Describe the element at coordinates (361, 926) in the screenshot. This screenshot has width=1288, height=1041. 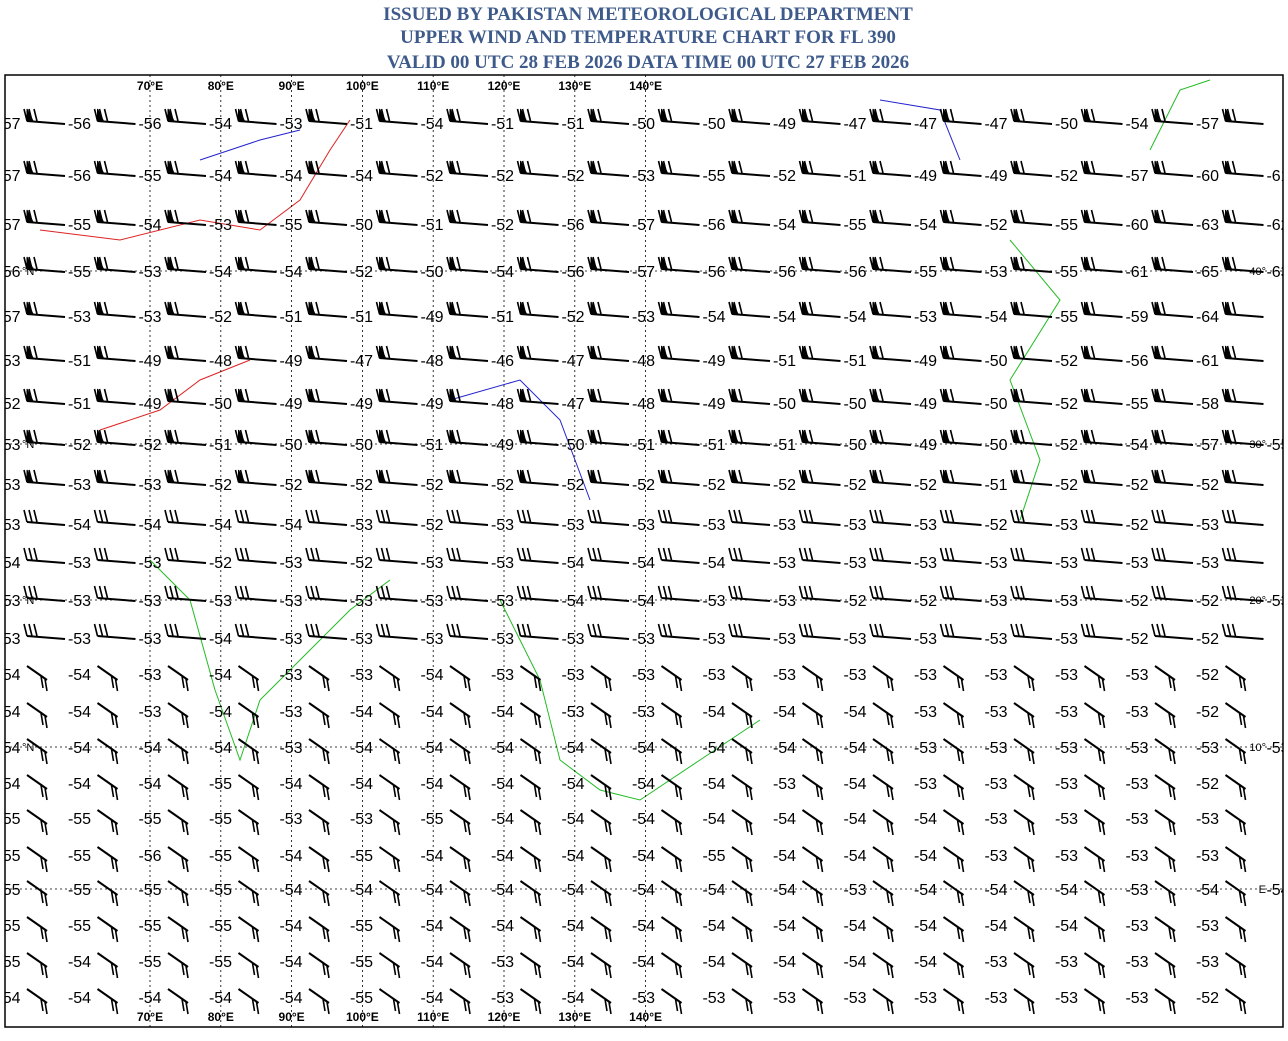
I see `temperature: -55` at that location.